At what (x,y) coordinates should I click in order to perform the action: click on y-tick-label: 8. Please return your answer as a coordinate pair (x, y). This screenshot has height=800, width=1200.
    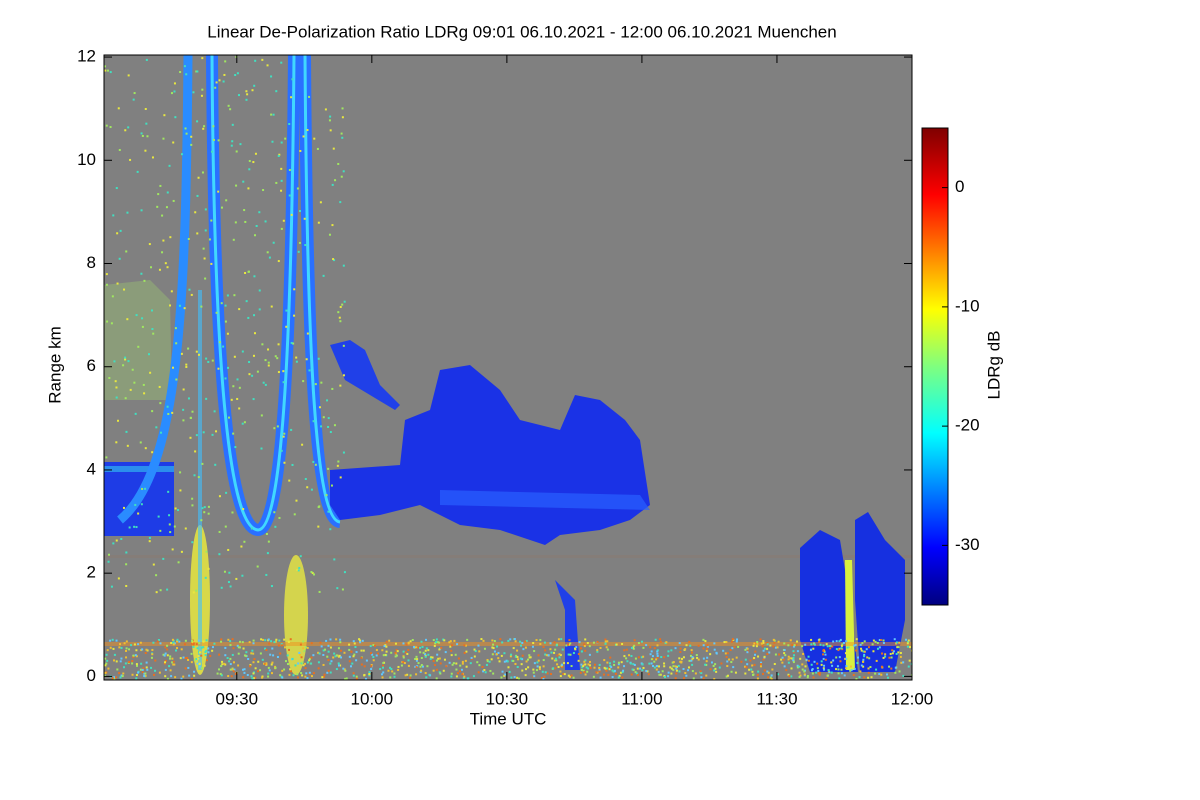
    Looking at the image, I should click on (91, 262).